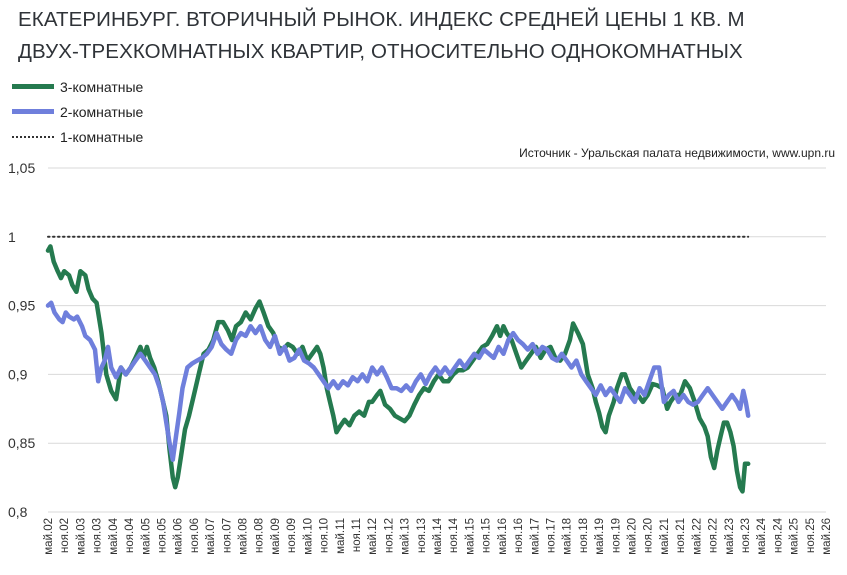  What do you see at coordinates (487, 535) in the screenshot?
I see `x-tick-label: ноя.15` at bounding box center [487, 535].